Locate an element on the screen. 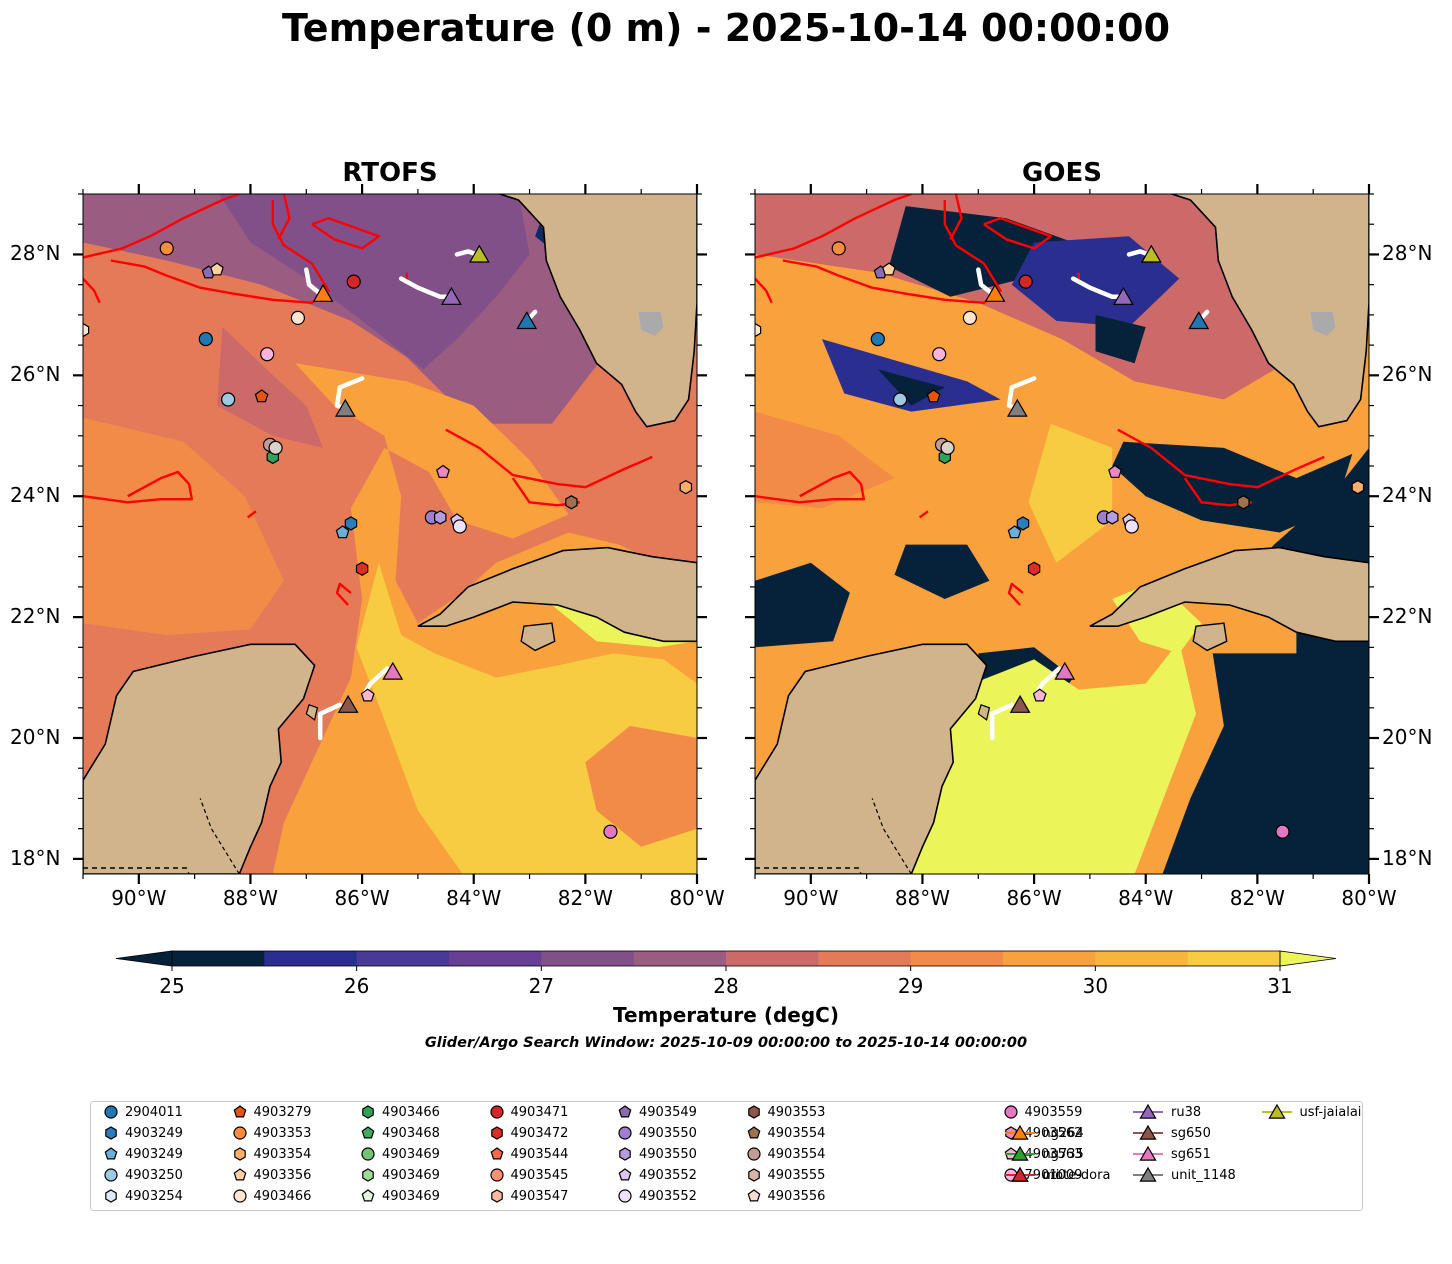  legend-entry-4903562: 4903562 is located at coordinates (1042, 1133).